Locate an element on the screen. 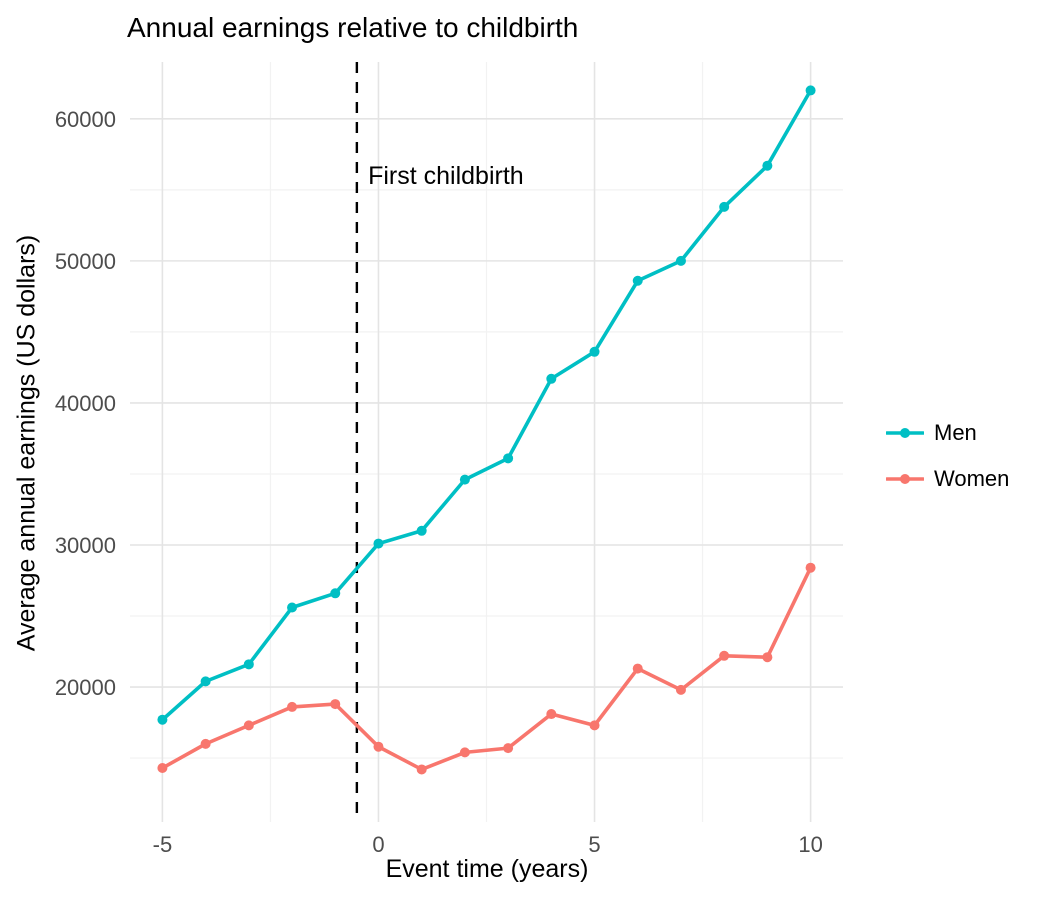 The width and height of the screenshot is (1056, 902). chart-title: Annual earnings relative to childbirth is located at coordinates (353, 27).